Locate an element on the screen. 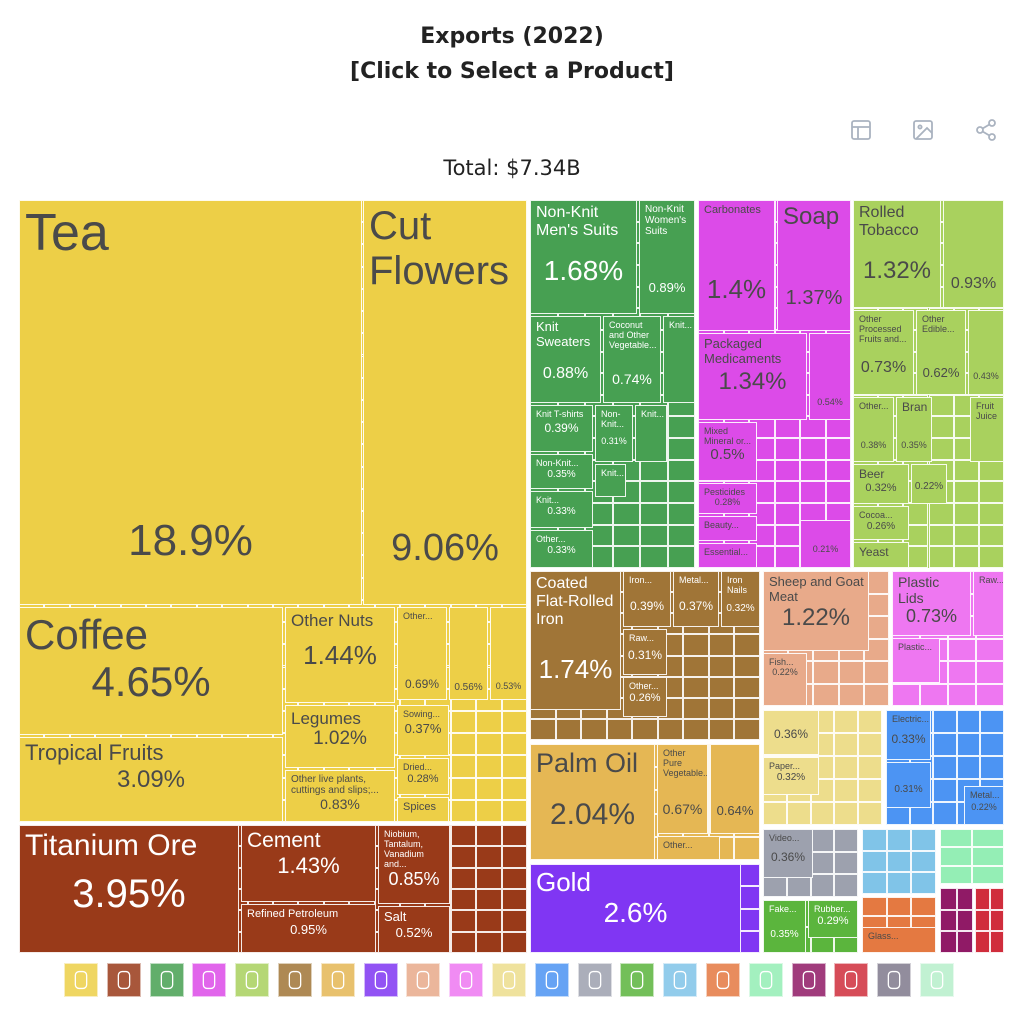 This screenshot has height=1014, width=1024. treemap-tile: Other... 0.69% is located at coordinates (422, 653).